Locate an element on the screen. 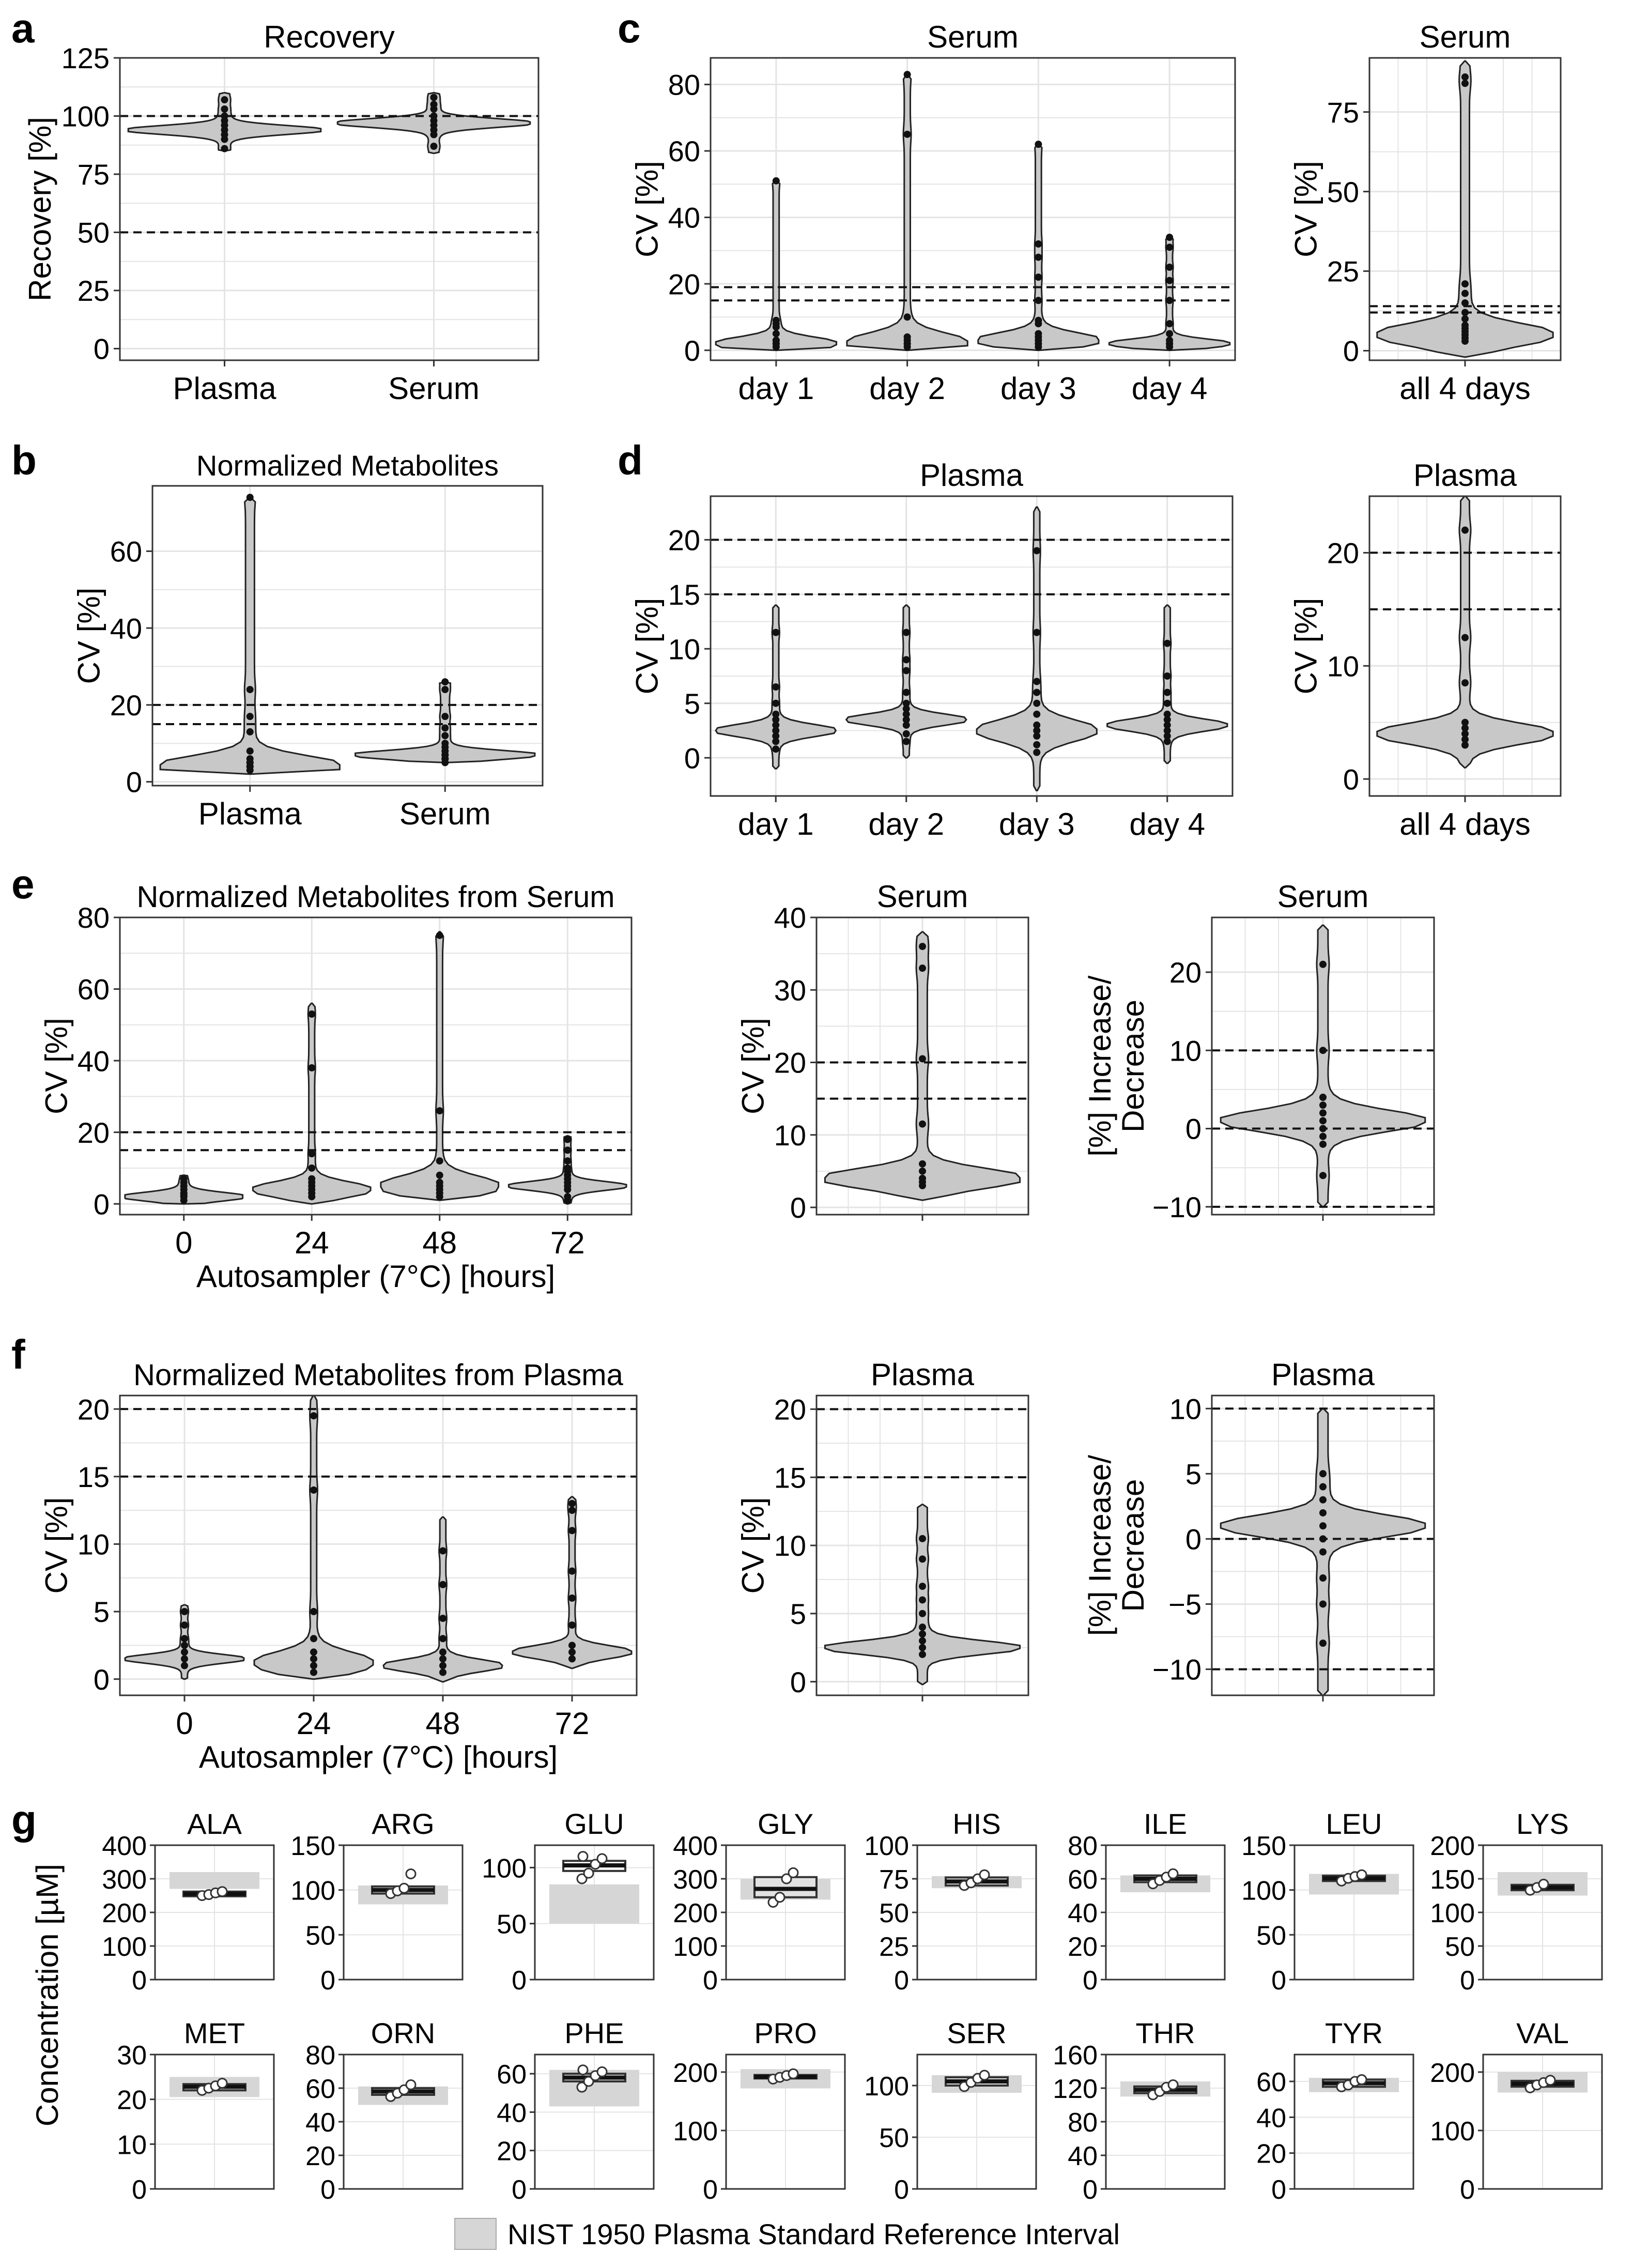 This screenshot has height=2268, width=1633. y-tick-label: 15 is located at coordinates (684, 595).